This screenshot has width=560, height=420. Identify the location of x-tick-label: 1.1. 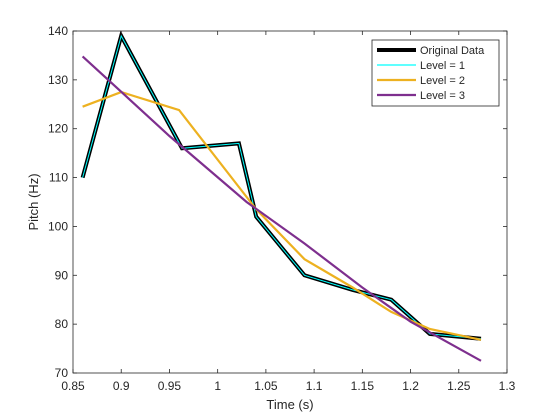
(314, 386).